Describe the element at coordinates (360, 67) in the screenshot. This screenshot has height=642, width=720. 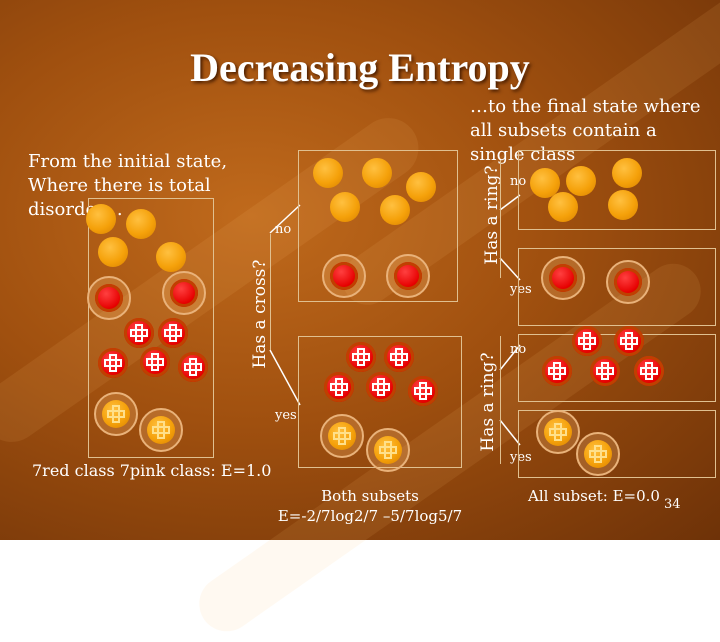
I see `slide-title: Decreasing Entropy` at that location.